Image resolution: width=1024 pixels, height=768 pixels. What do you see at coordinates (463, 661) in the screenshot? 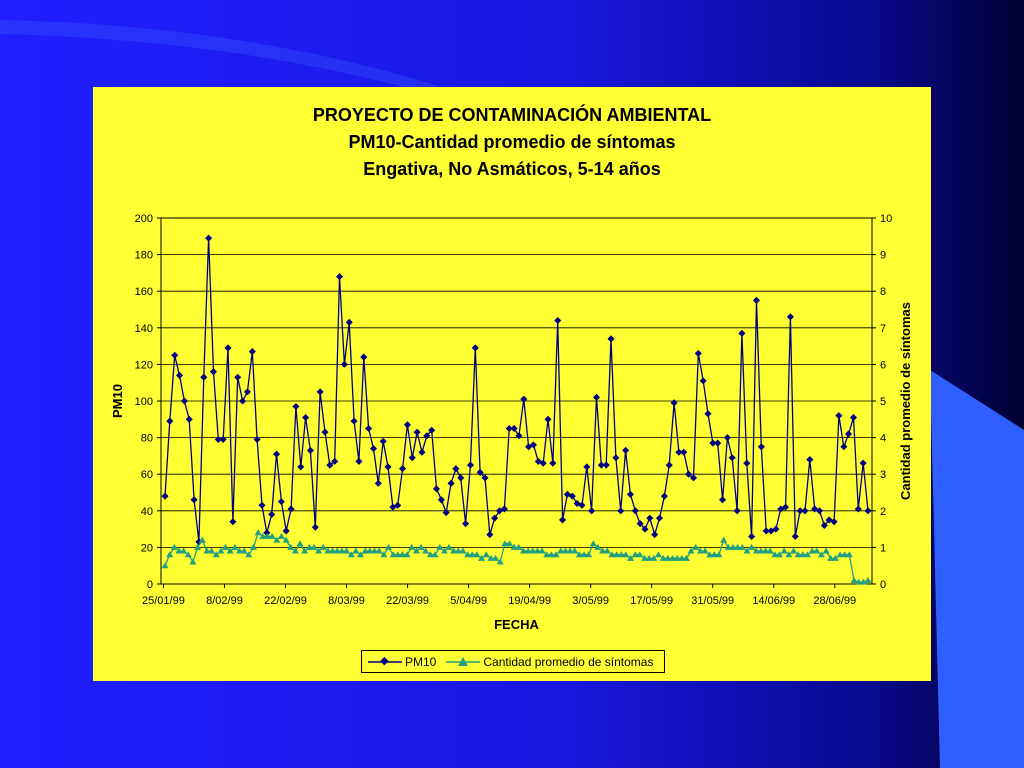
I see `legend-marker-symptoms` at bounding box center [463, 661].